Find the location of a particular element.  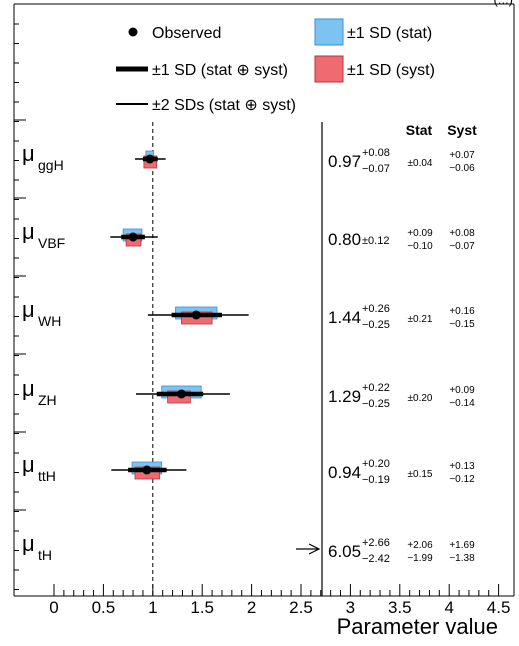

param-label-zh: μ is located at coordinates (28, 388).